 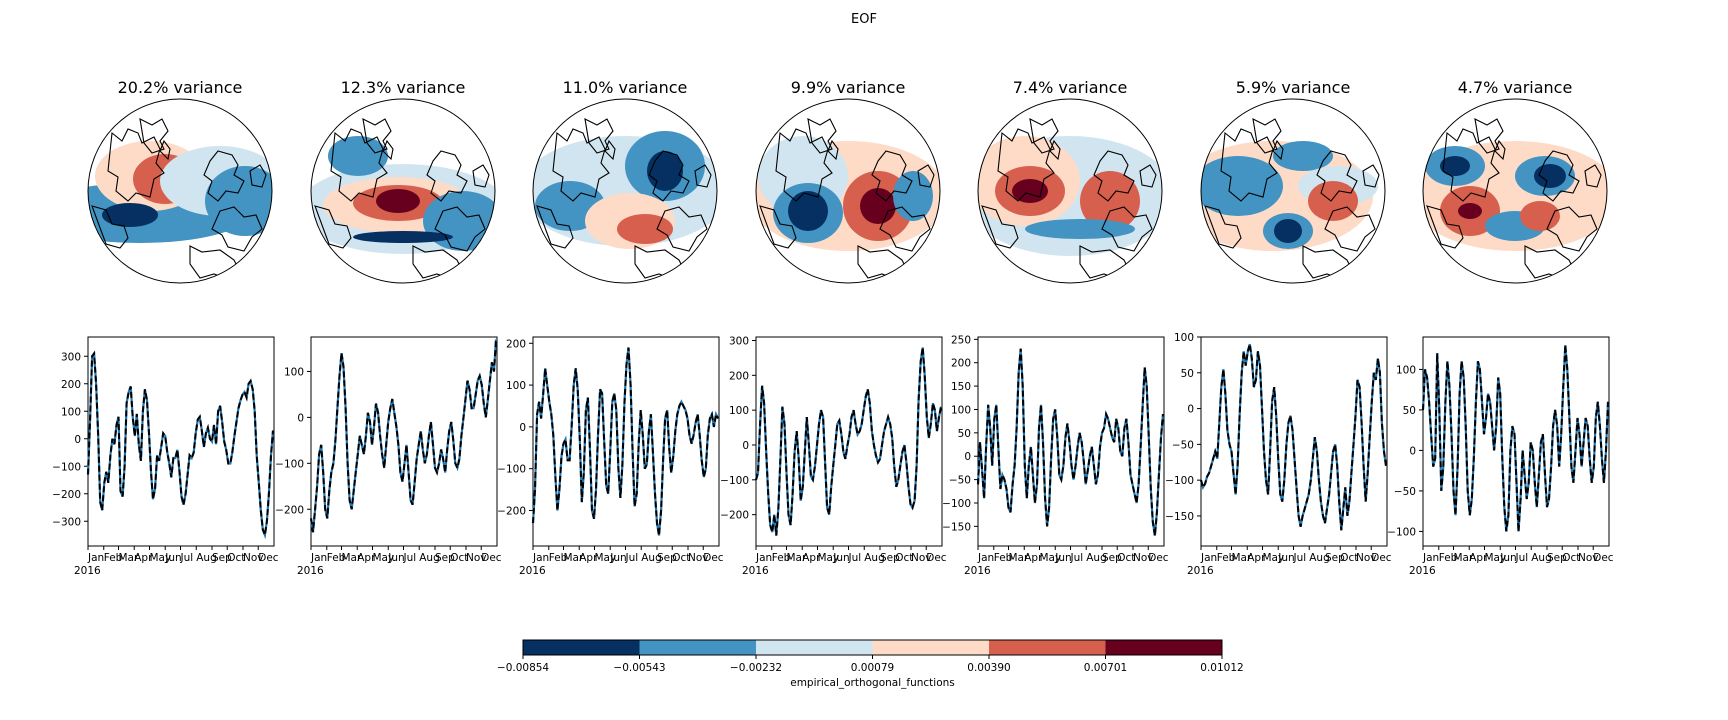 What do you see at coordinates (848, 87) in the screenshot?
I see `map-title: 9.9% variance` at bounding box center [848, 87].